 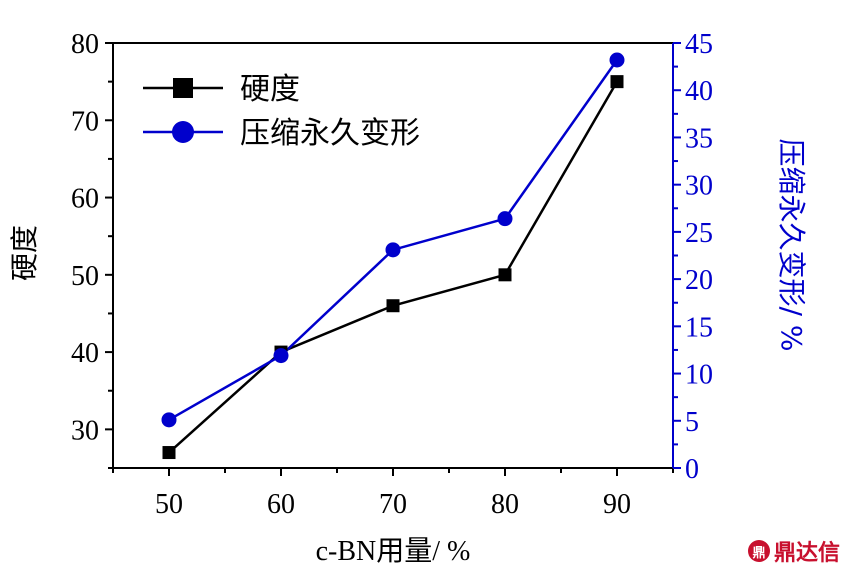 I want to click on legend-square-icon, so click(x=183, y=88).